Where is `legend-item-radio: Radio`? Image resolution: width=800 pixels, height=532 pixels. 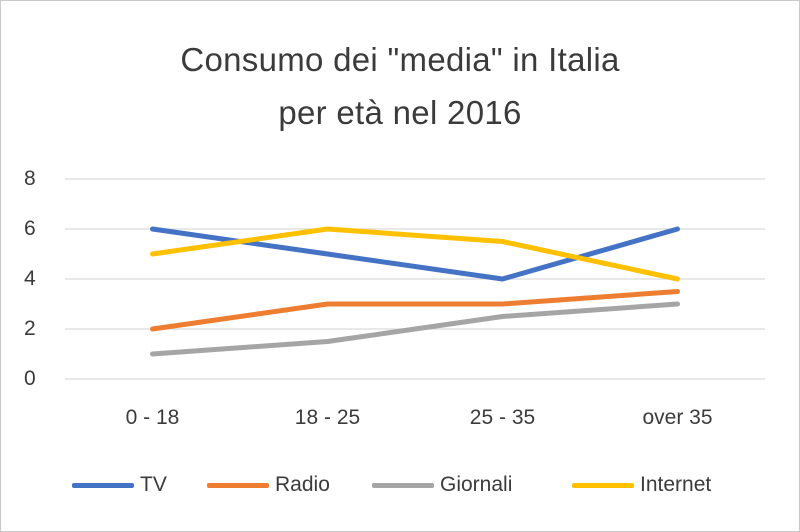 legend-item-radio: Radio is located at coordinates (268, 485).